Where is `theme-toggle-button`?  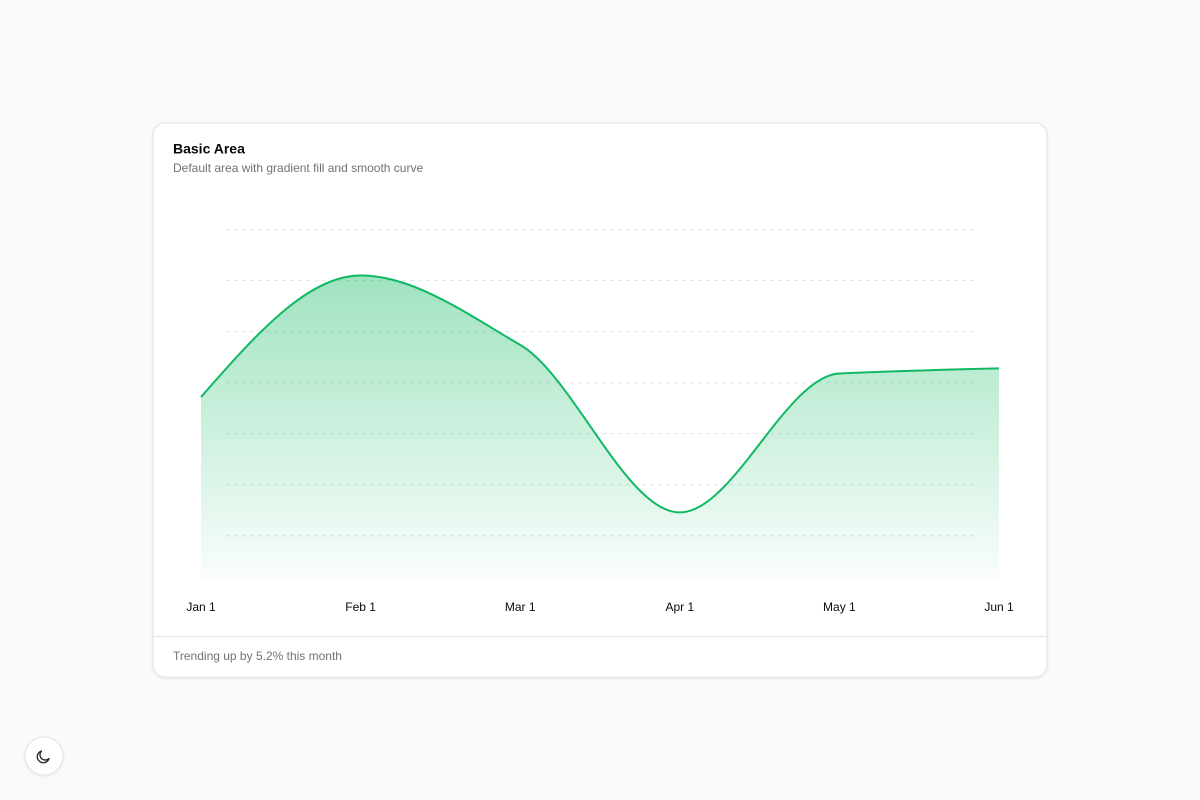 theme-toggle-button is located at coordinates (44, 756).